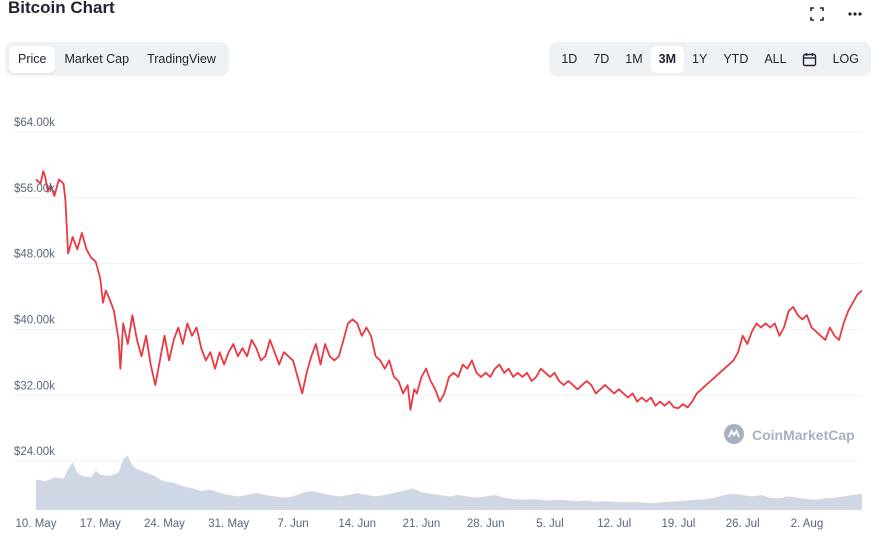 The height and width of the screenshot is (538, 877). I want to click on tab-price: Price, so click(32, 59).